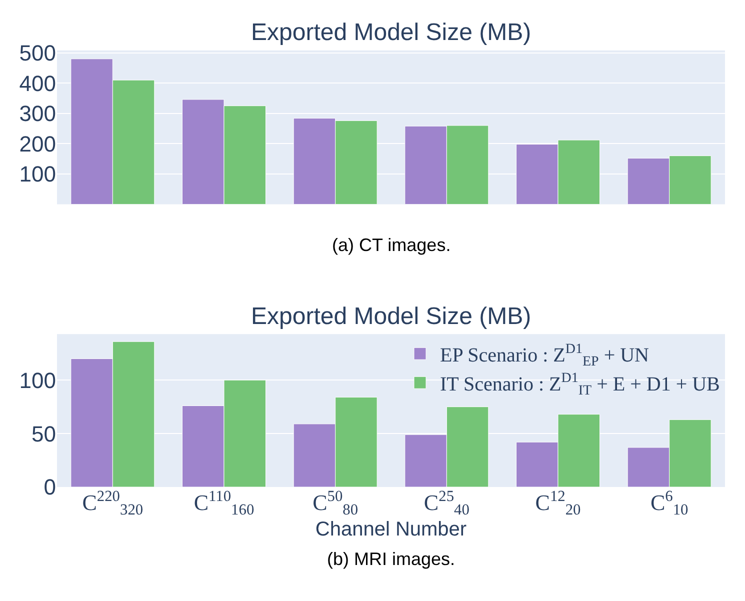 Image resolution: width=745 pixels, height=601 pixels. What do you see at coordinates (391, 245) in the screenshot?
I see `text: (a) CT images.` at bounding box center [391, 245].